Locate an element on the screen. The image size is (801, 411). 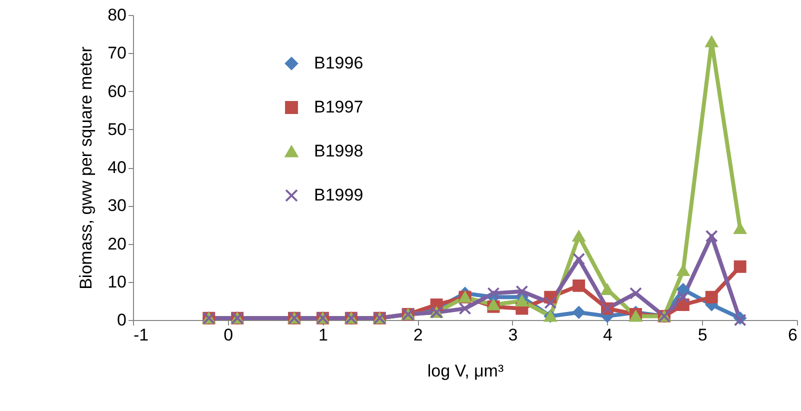
x-tick-label: 3 is located at coordinates (513, 335).